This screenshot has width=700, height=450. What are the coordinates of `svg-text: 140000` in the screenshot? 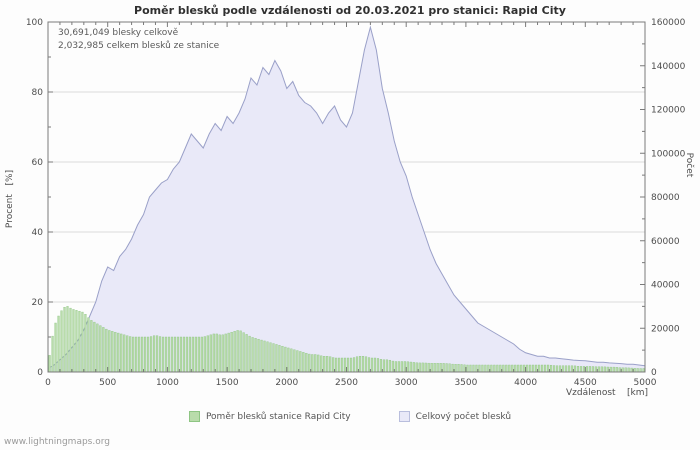 It's located at (668, 67).